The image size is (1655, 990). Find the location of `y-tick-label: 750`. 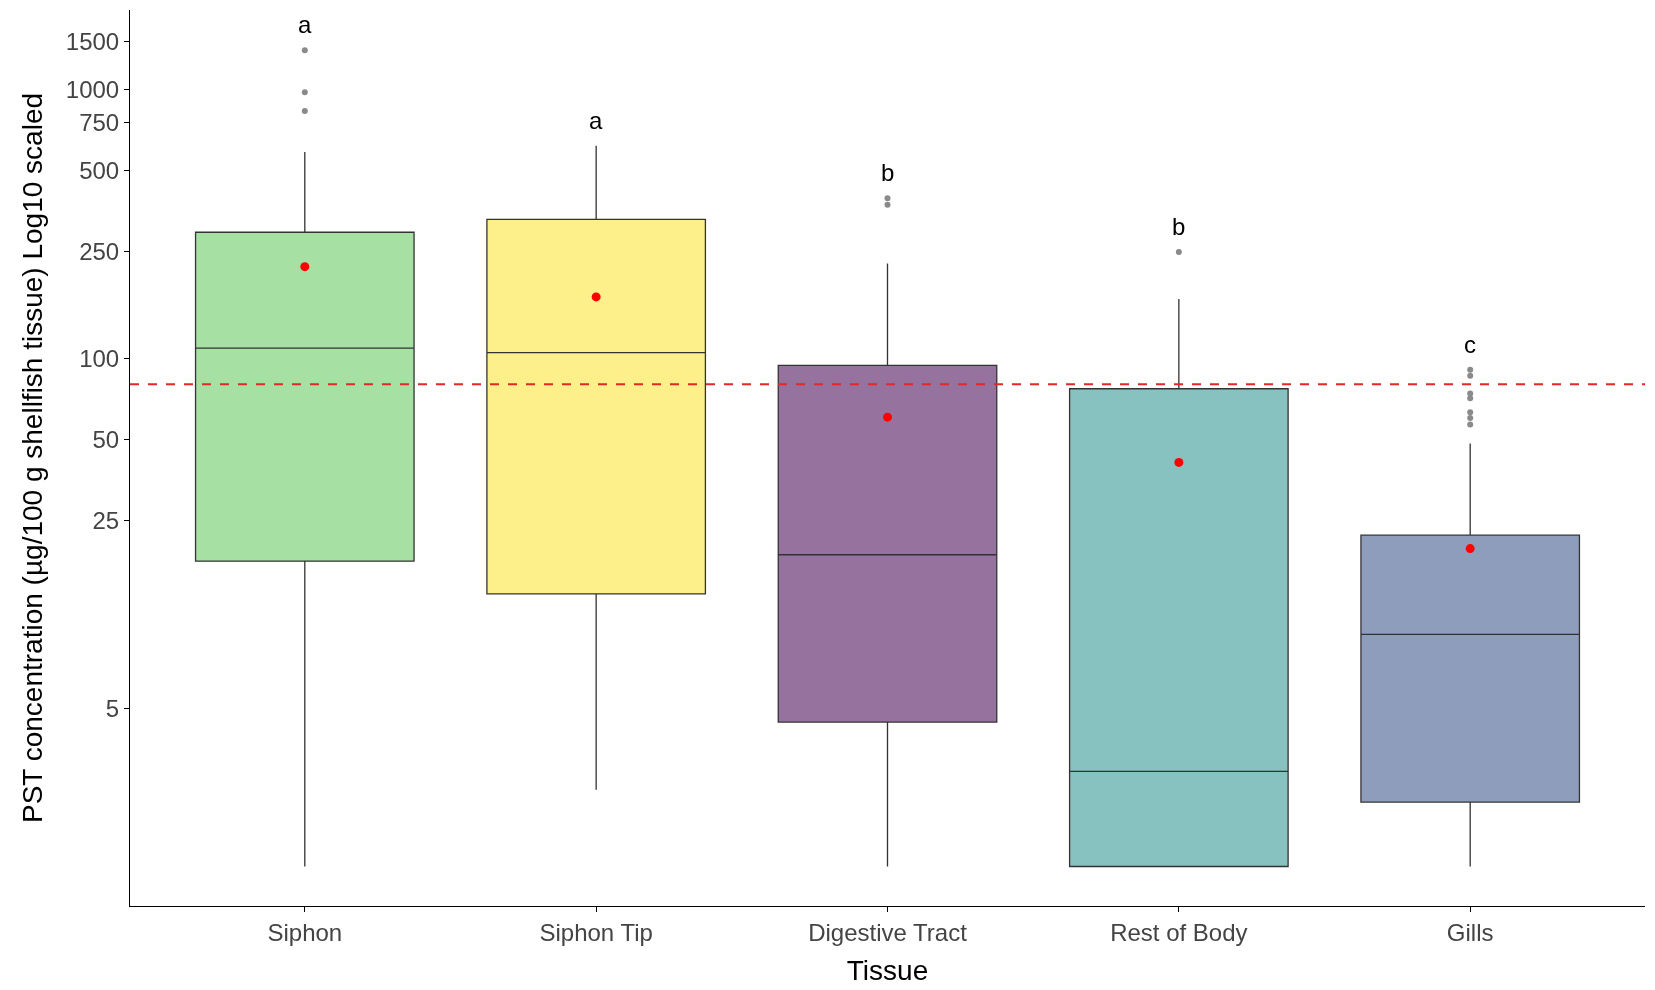

y-tick-label: 750 is located at coordinates (99, 123).